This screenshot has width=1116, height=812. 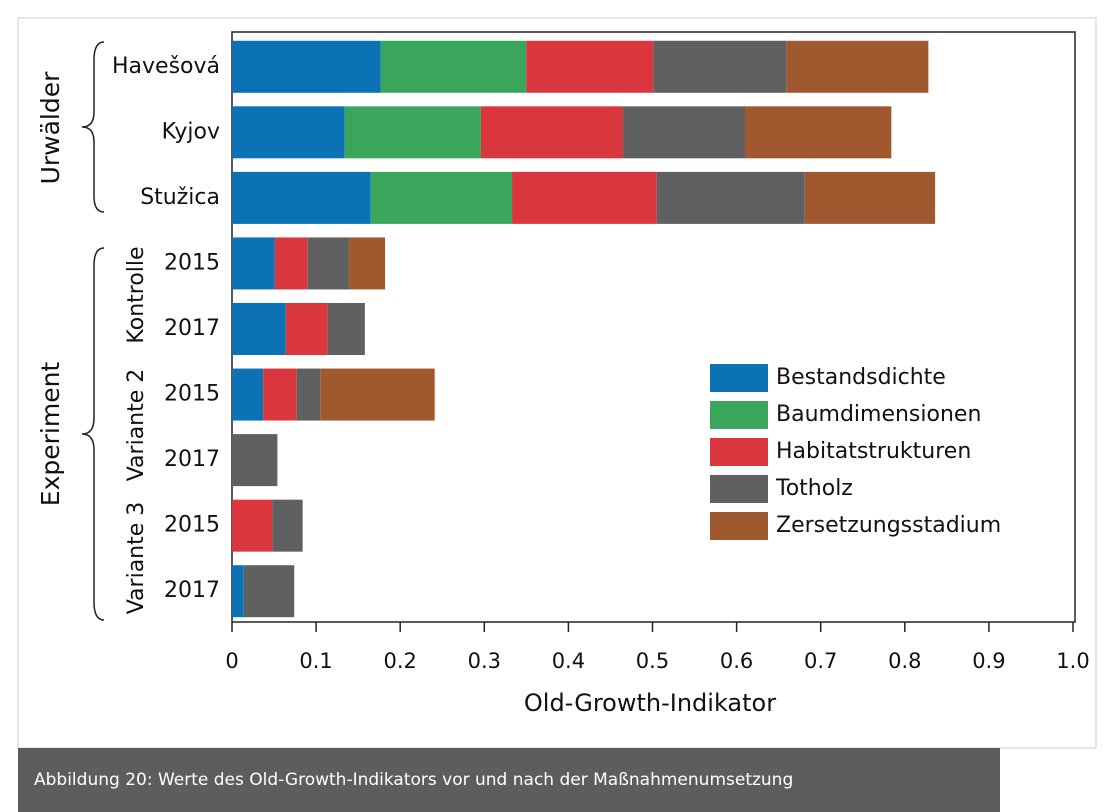 I want to click on x-tick-label: 0.8, so click(x=904, y=661).